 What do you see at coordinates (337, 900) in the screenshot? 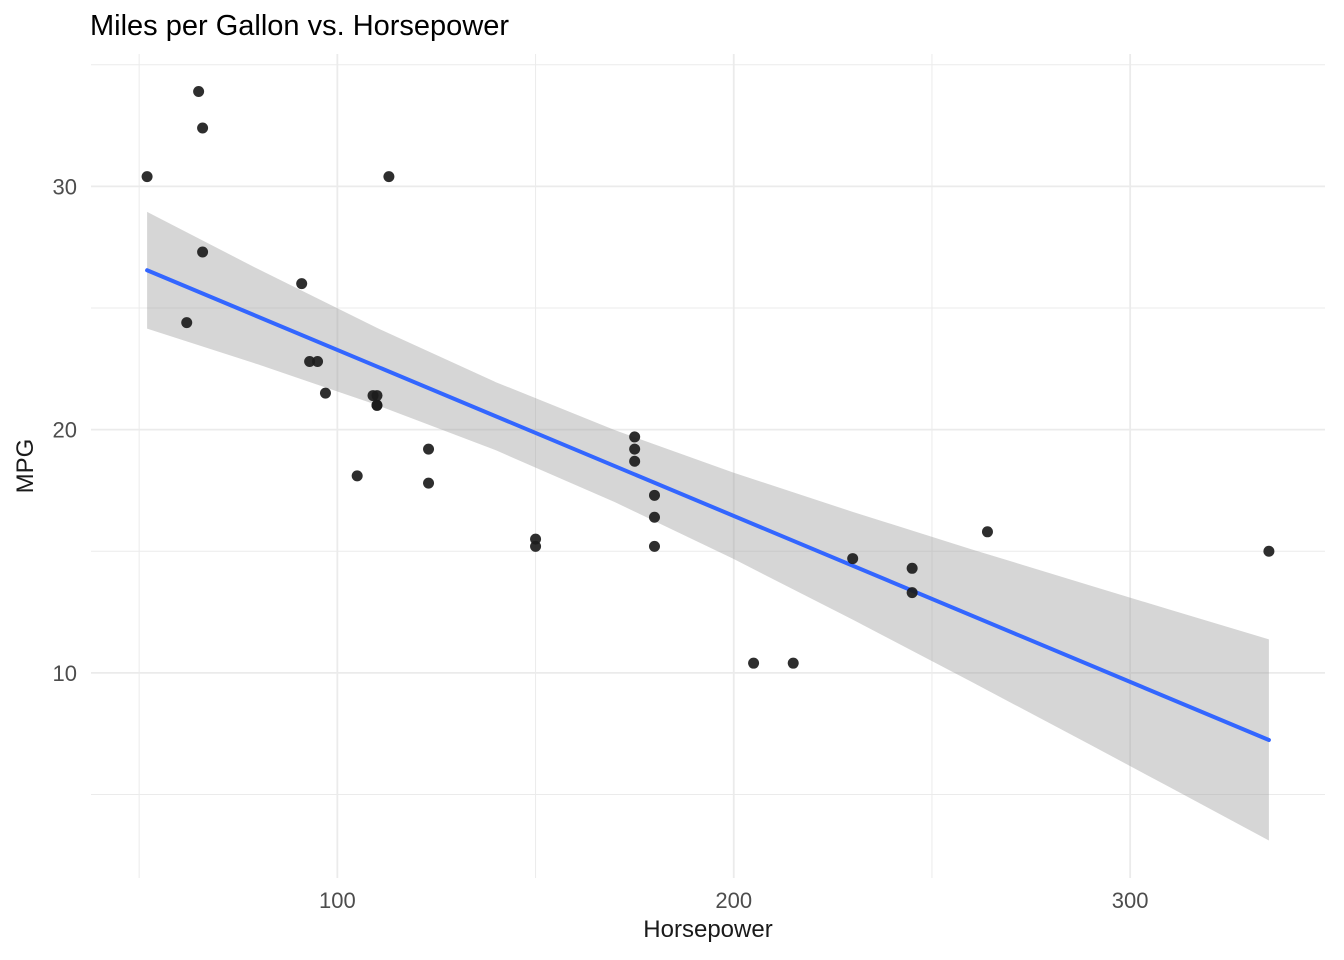
I see `x-tick-label: 100` at bounding box center [337, 900].